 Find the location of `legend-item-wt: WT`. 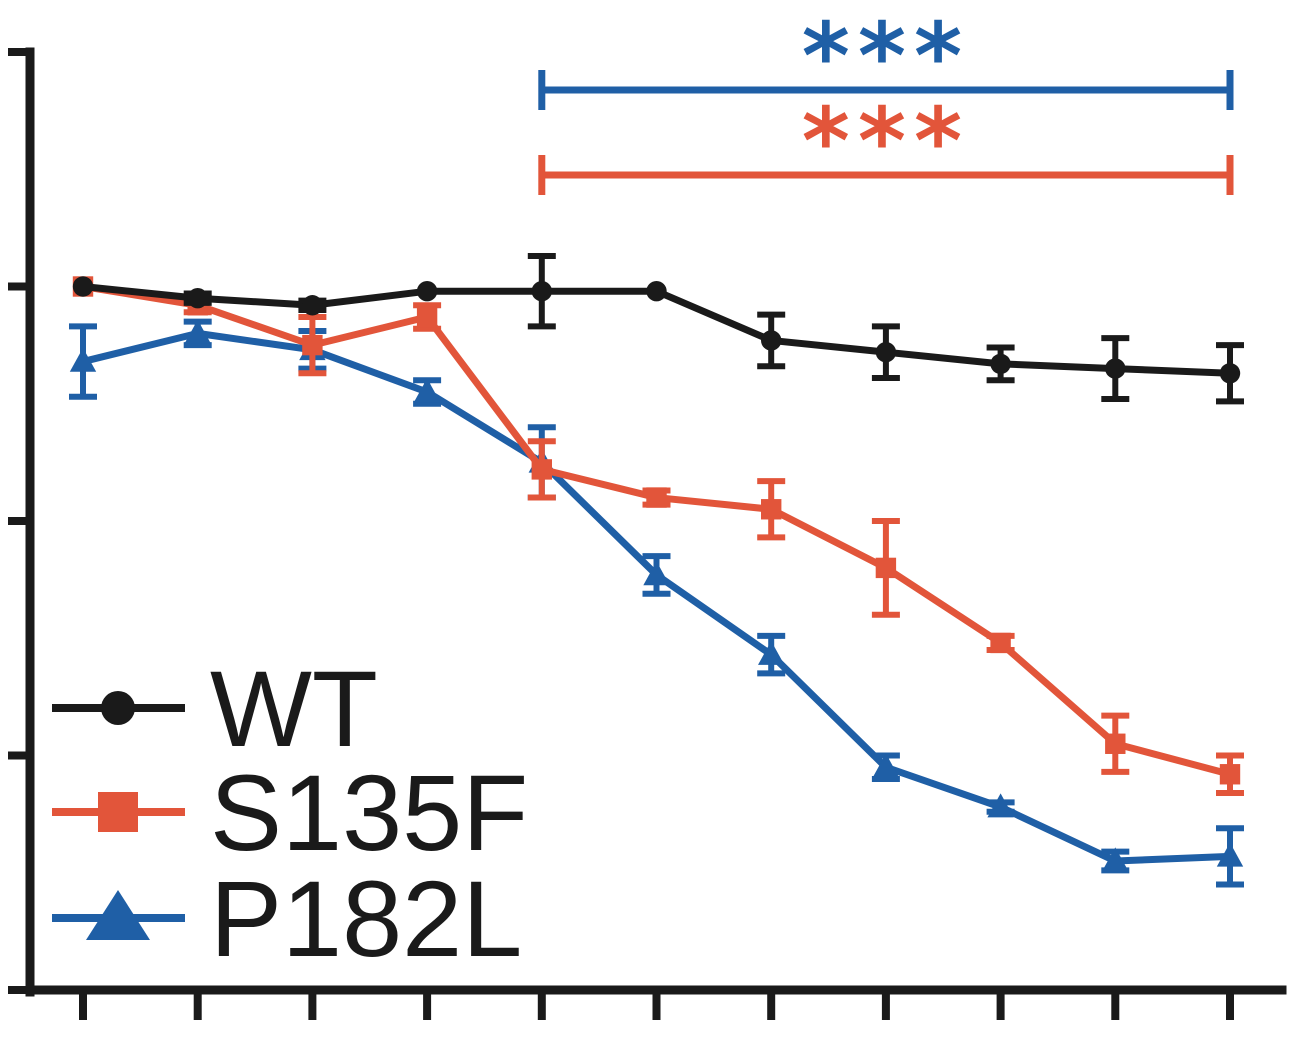

legend-item-wt: WT is located at coordinates (215, 708).